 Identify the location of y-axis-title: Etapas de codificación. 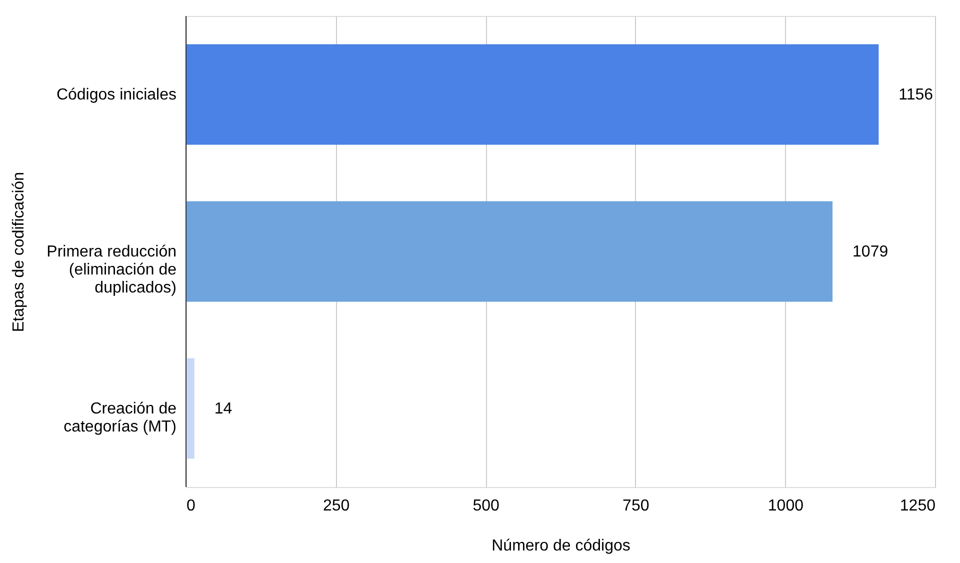
(19, 252).